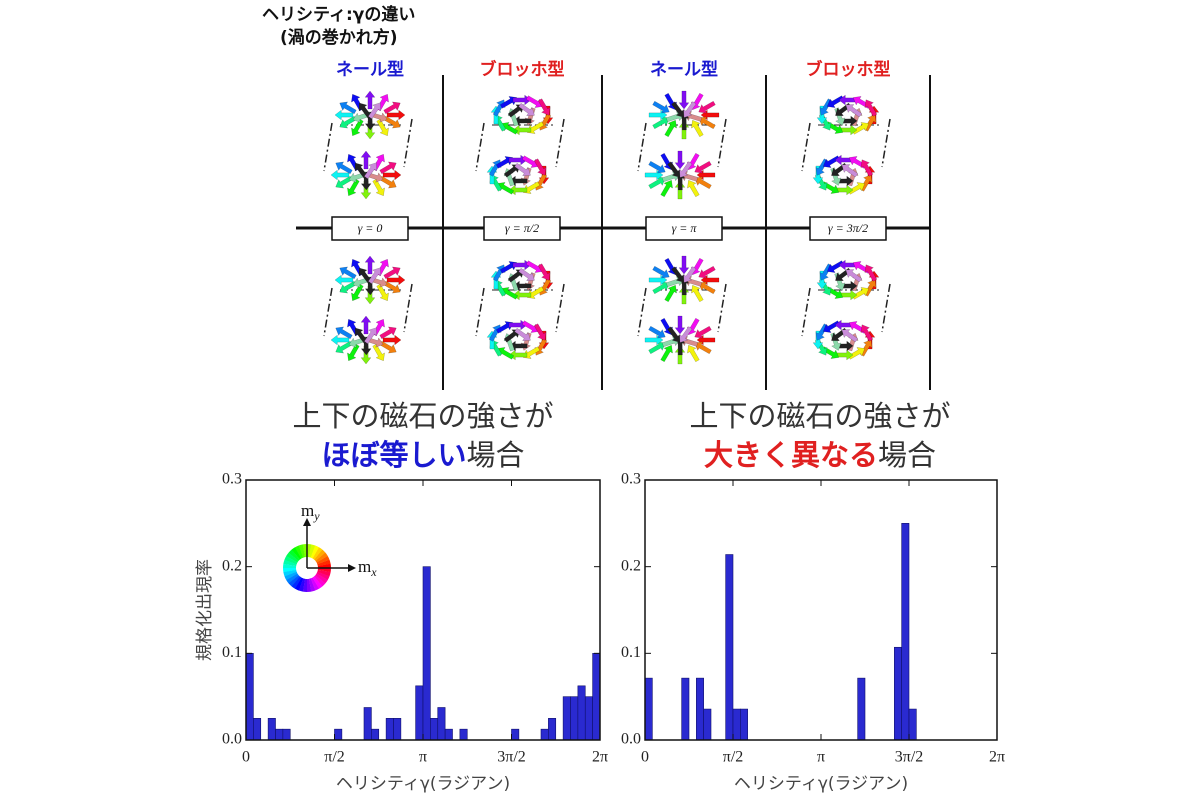 Image resolution: width=1200 pixels, height=800 pixels. Describe the element at coordinates (393, 455) in the screenshot. I see `title-emphasis: ほぼ等しい` at that location.